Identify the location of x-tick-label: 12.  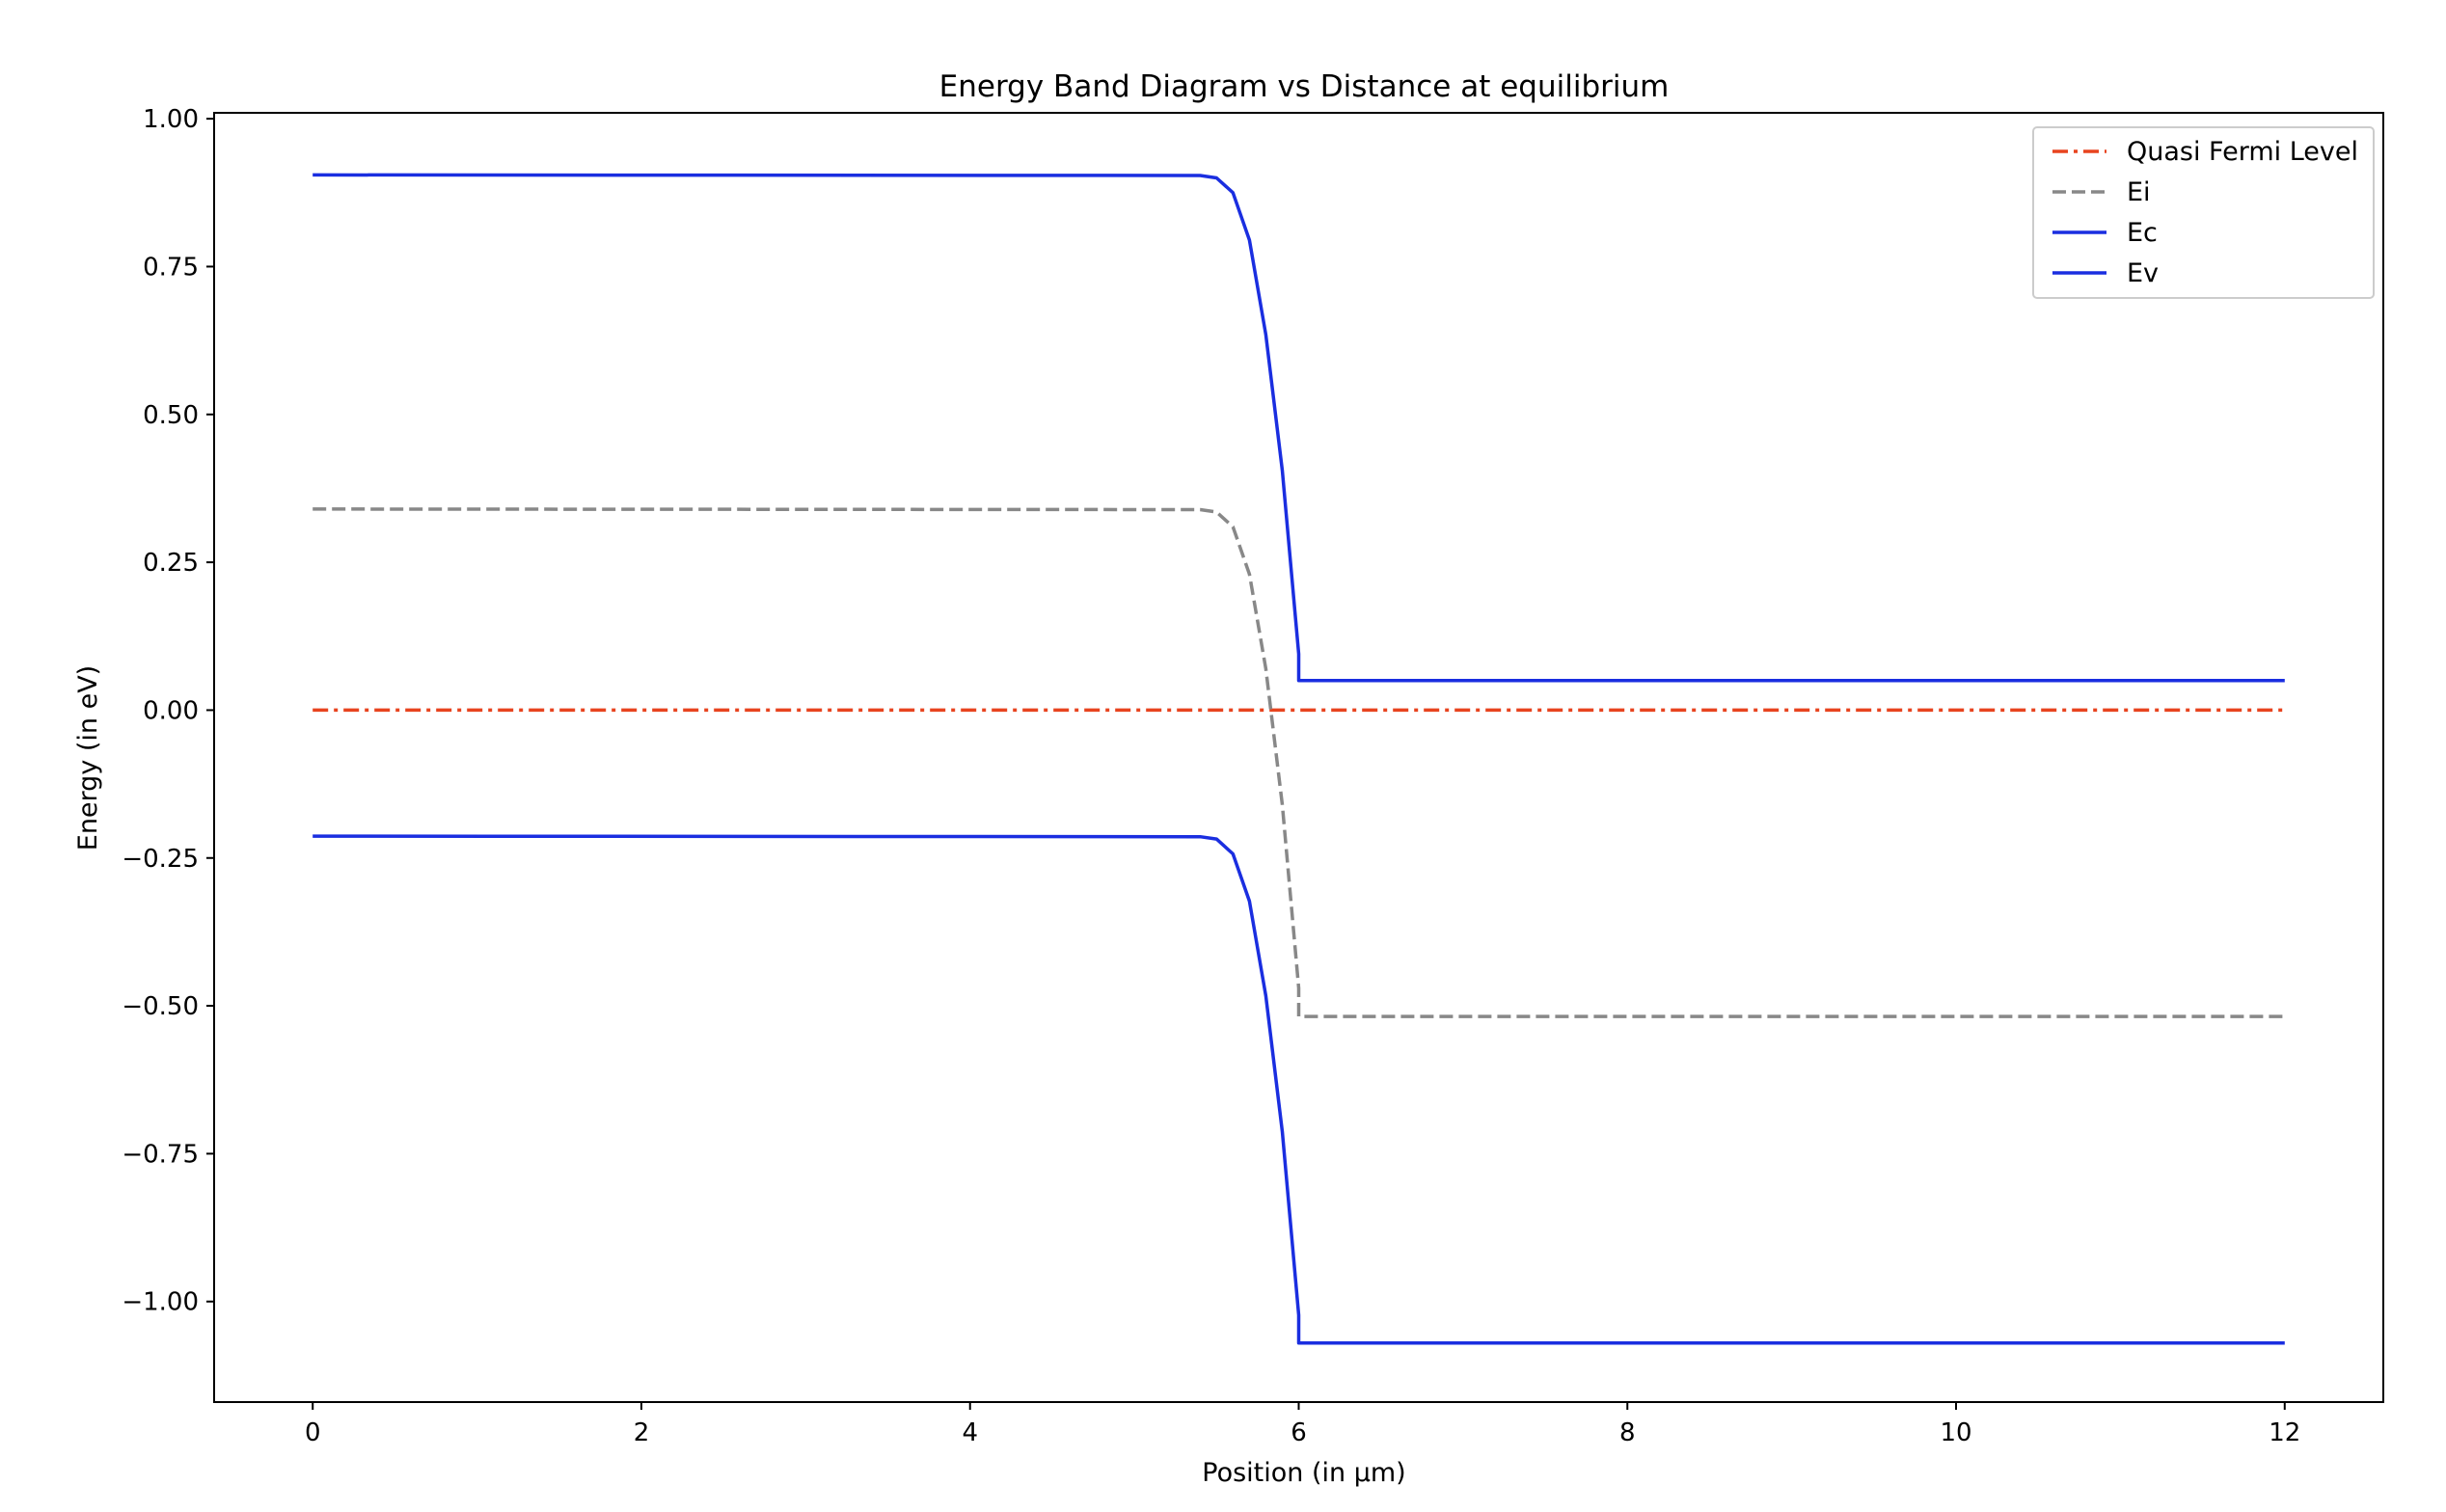
(2284, 1432).